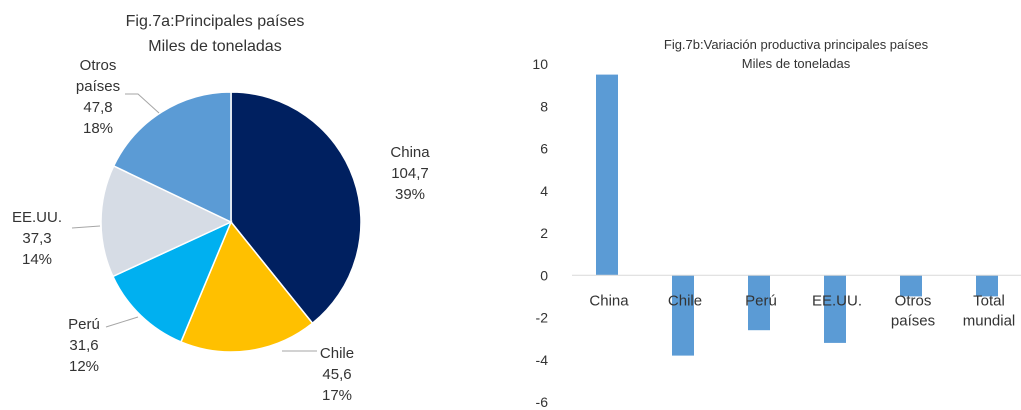 This screenshot has width=1021, height=410. What do you see at coordinates (542, 402) in the screenshot?
I see `y-tick-label: -6` at bounding box center [542, 402].